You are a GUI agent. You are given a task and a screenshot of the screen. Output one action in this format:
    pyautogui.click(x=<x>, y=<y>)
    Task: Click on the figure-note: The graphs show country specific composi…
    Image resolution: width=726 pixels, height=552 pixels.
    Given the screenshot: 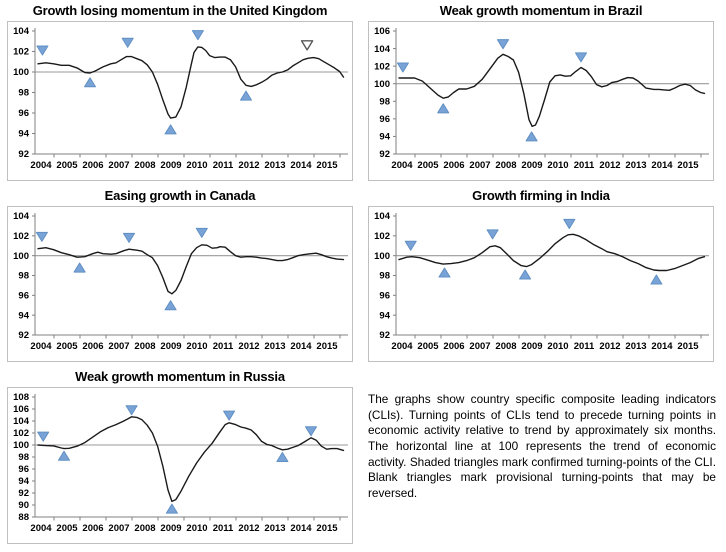 What is the action you would take?
    pyautogui.click(x=542, y=446)
    